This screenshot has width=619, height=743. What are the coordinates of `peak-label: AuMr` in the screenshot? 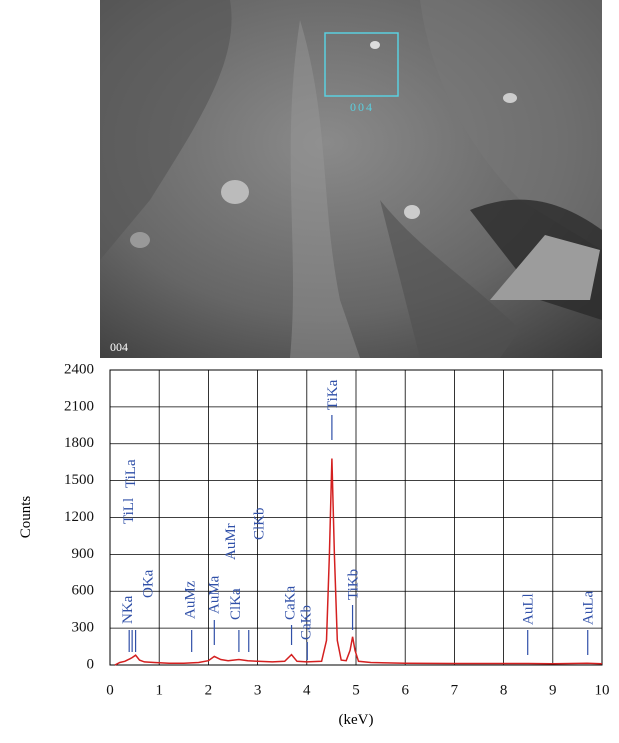 It's located at (231, 541).